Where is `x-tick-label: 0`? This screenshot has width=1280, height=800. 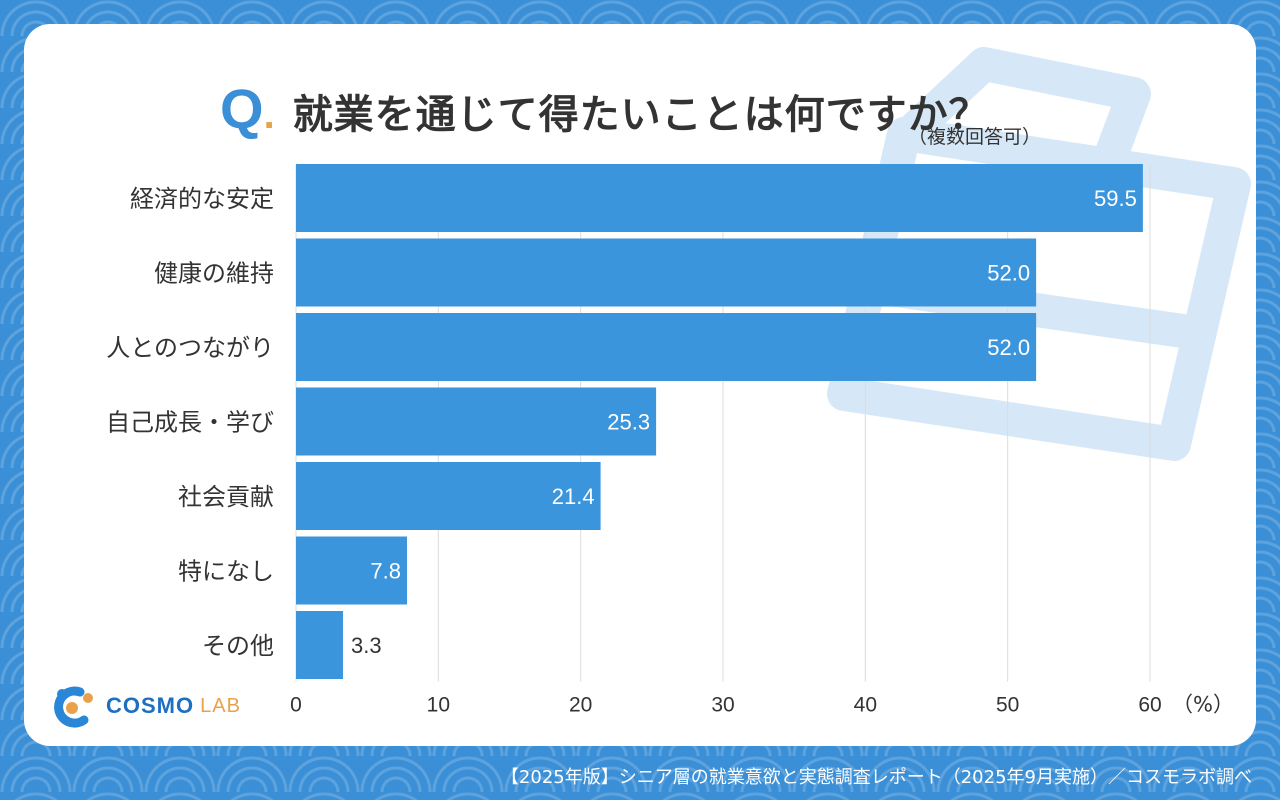 x-tick-label: 0 is located at coordinates (296, 705).